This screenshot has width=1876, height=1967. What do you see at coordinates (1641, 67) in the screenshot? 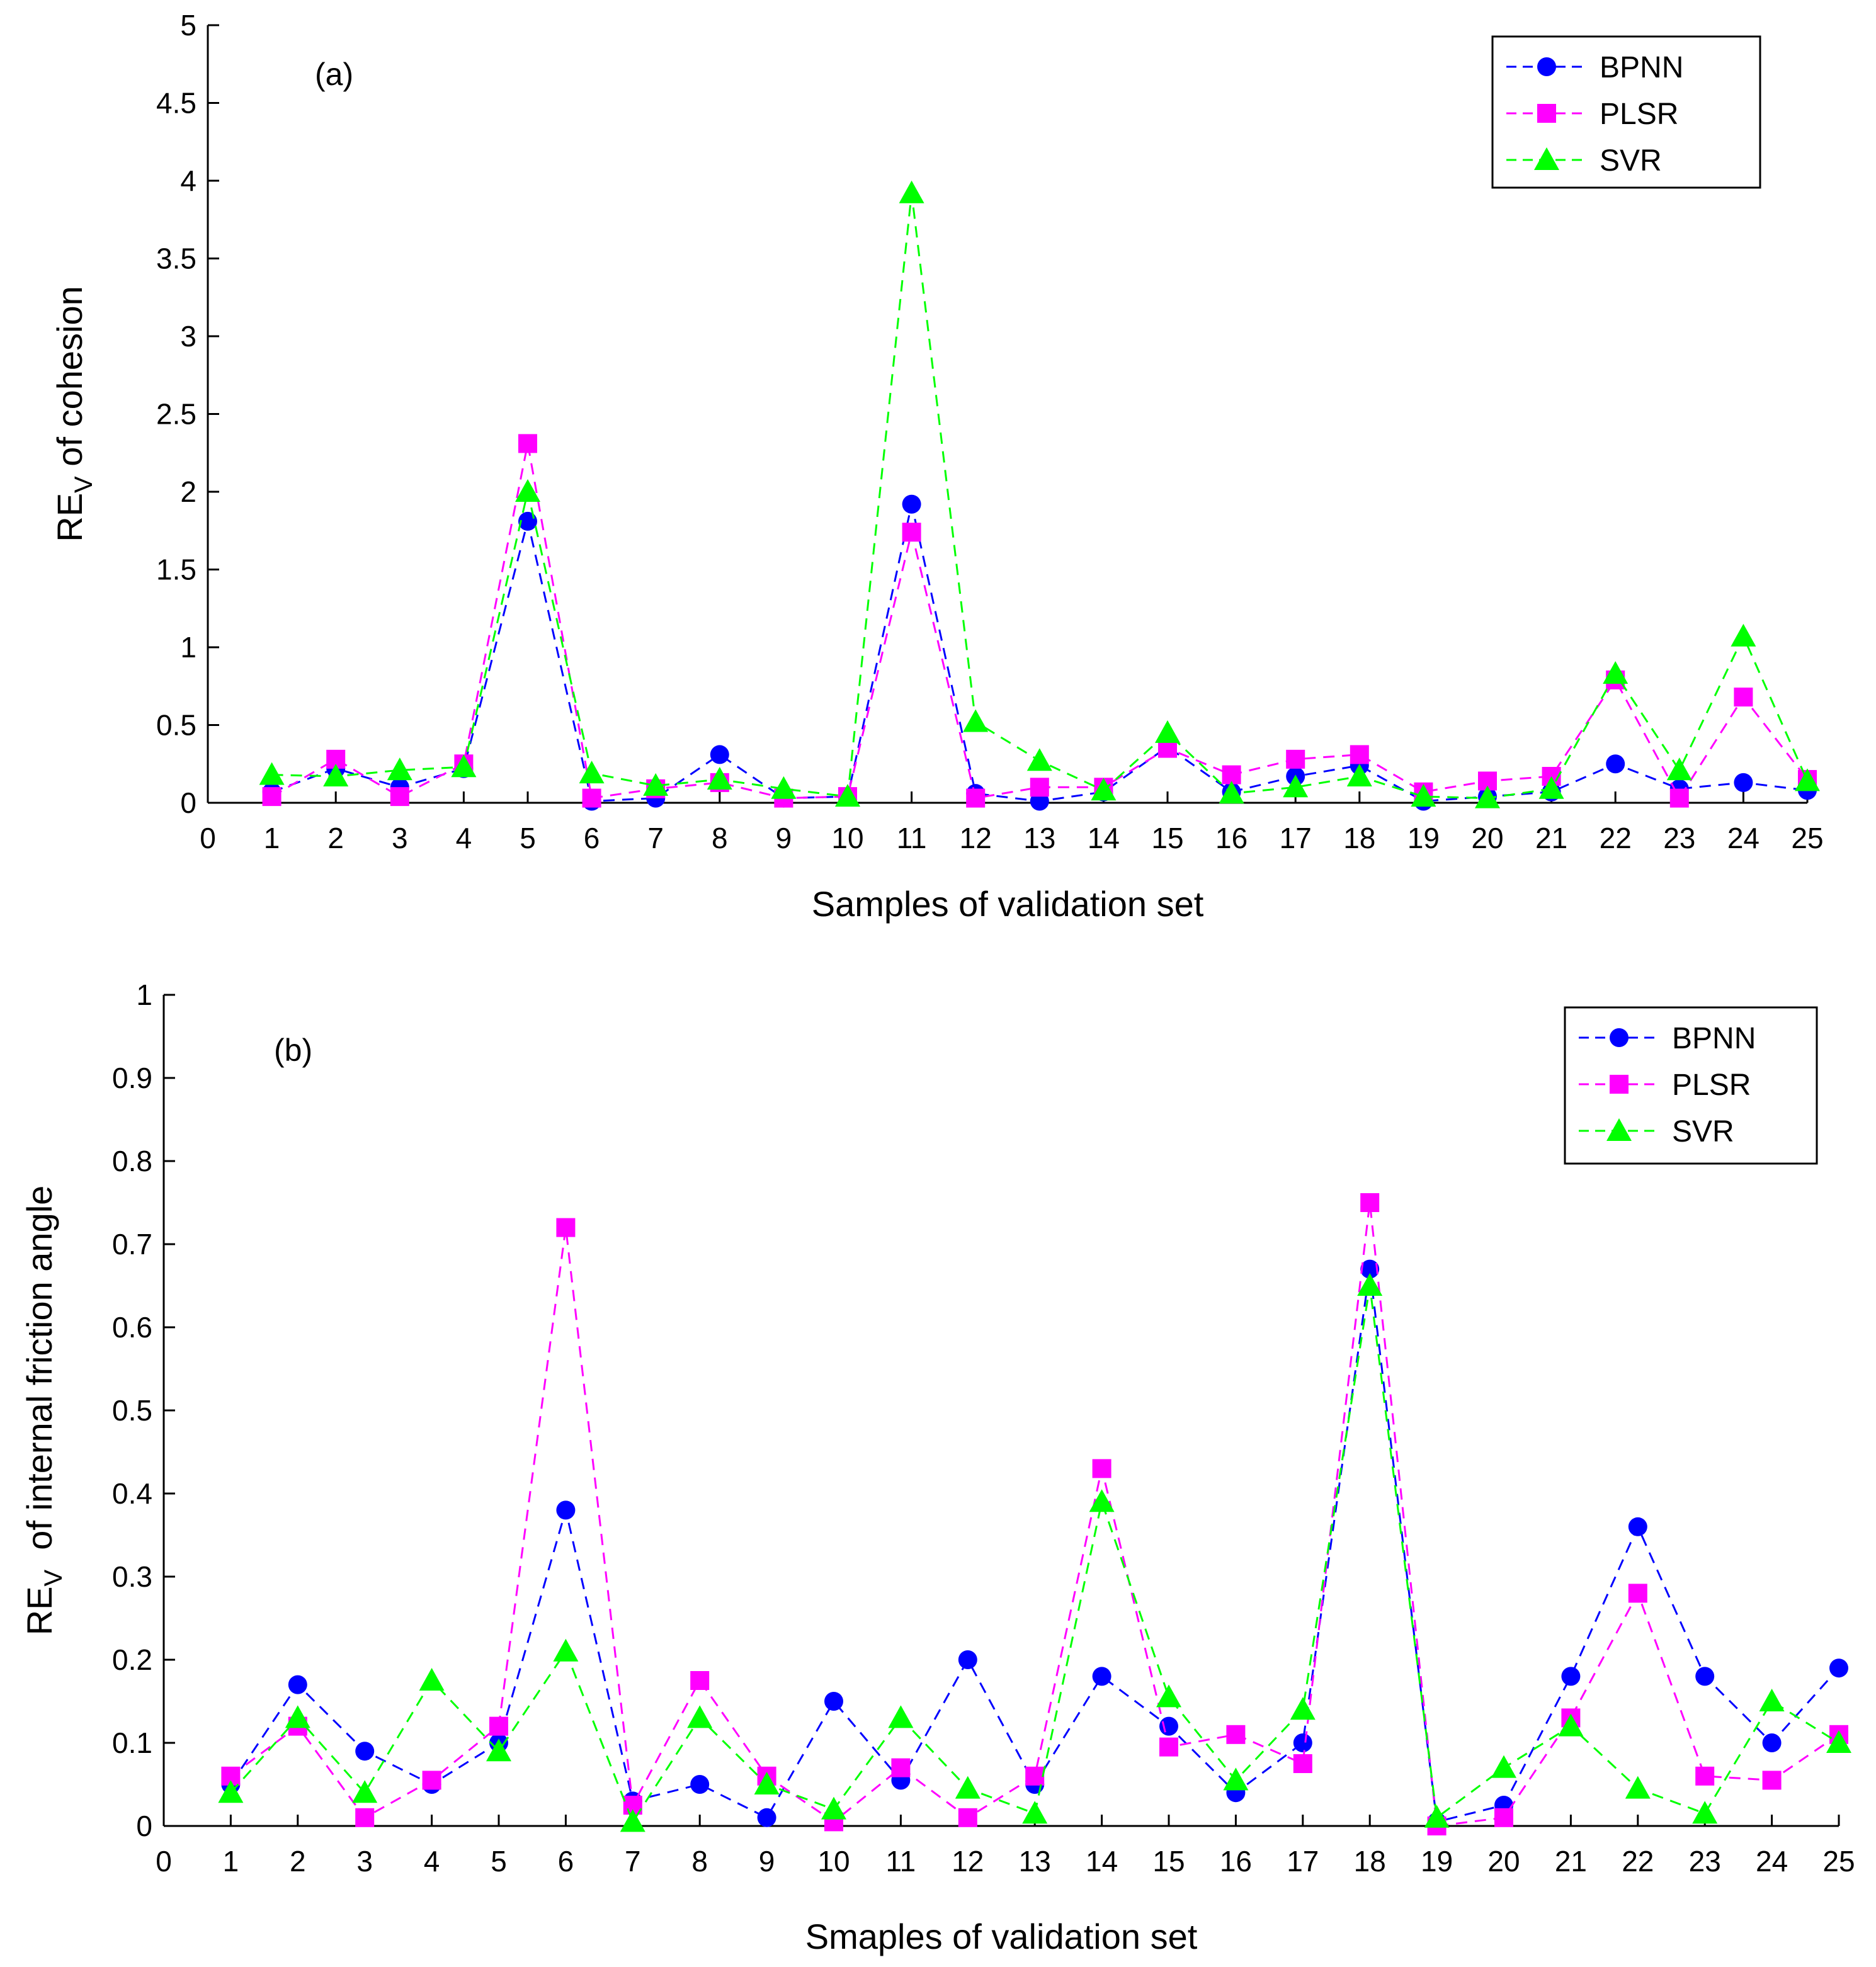
I see `legend-label: BPNN` at bounding box center [1641, 67].